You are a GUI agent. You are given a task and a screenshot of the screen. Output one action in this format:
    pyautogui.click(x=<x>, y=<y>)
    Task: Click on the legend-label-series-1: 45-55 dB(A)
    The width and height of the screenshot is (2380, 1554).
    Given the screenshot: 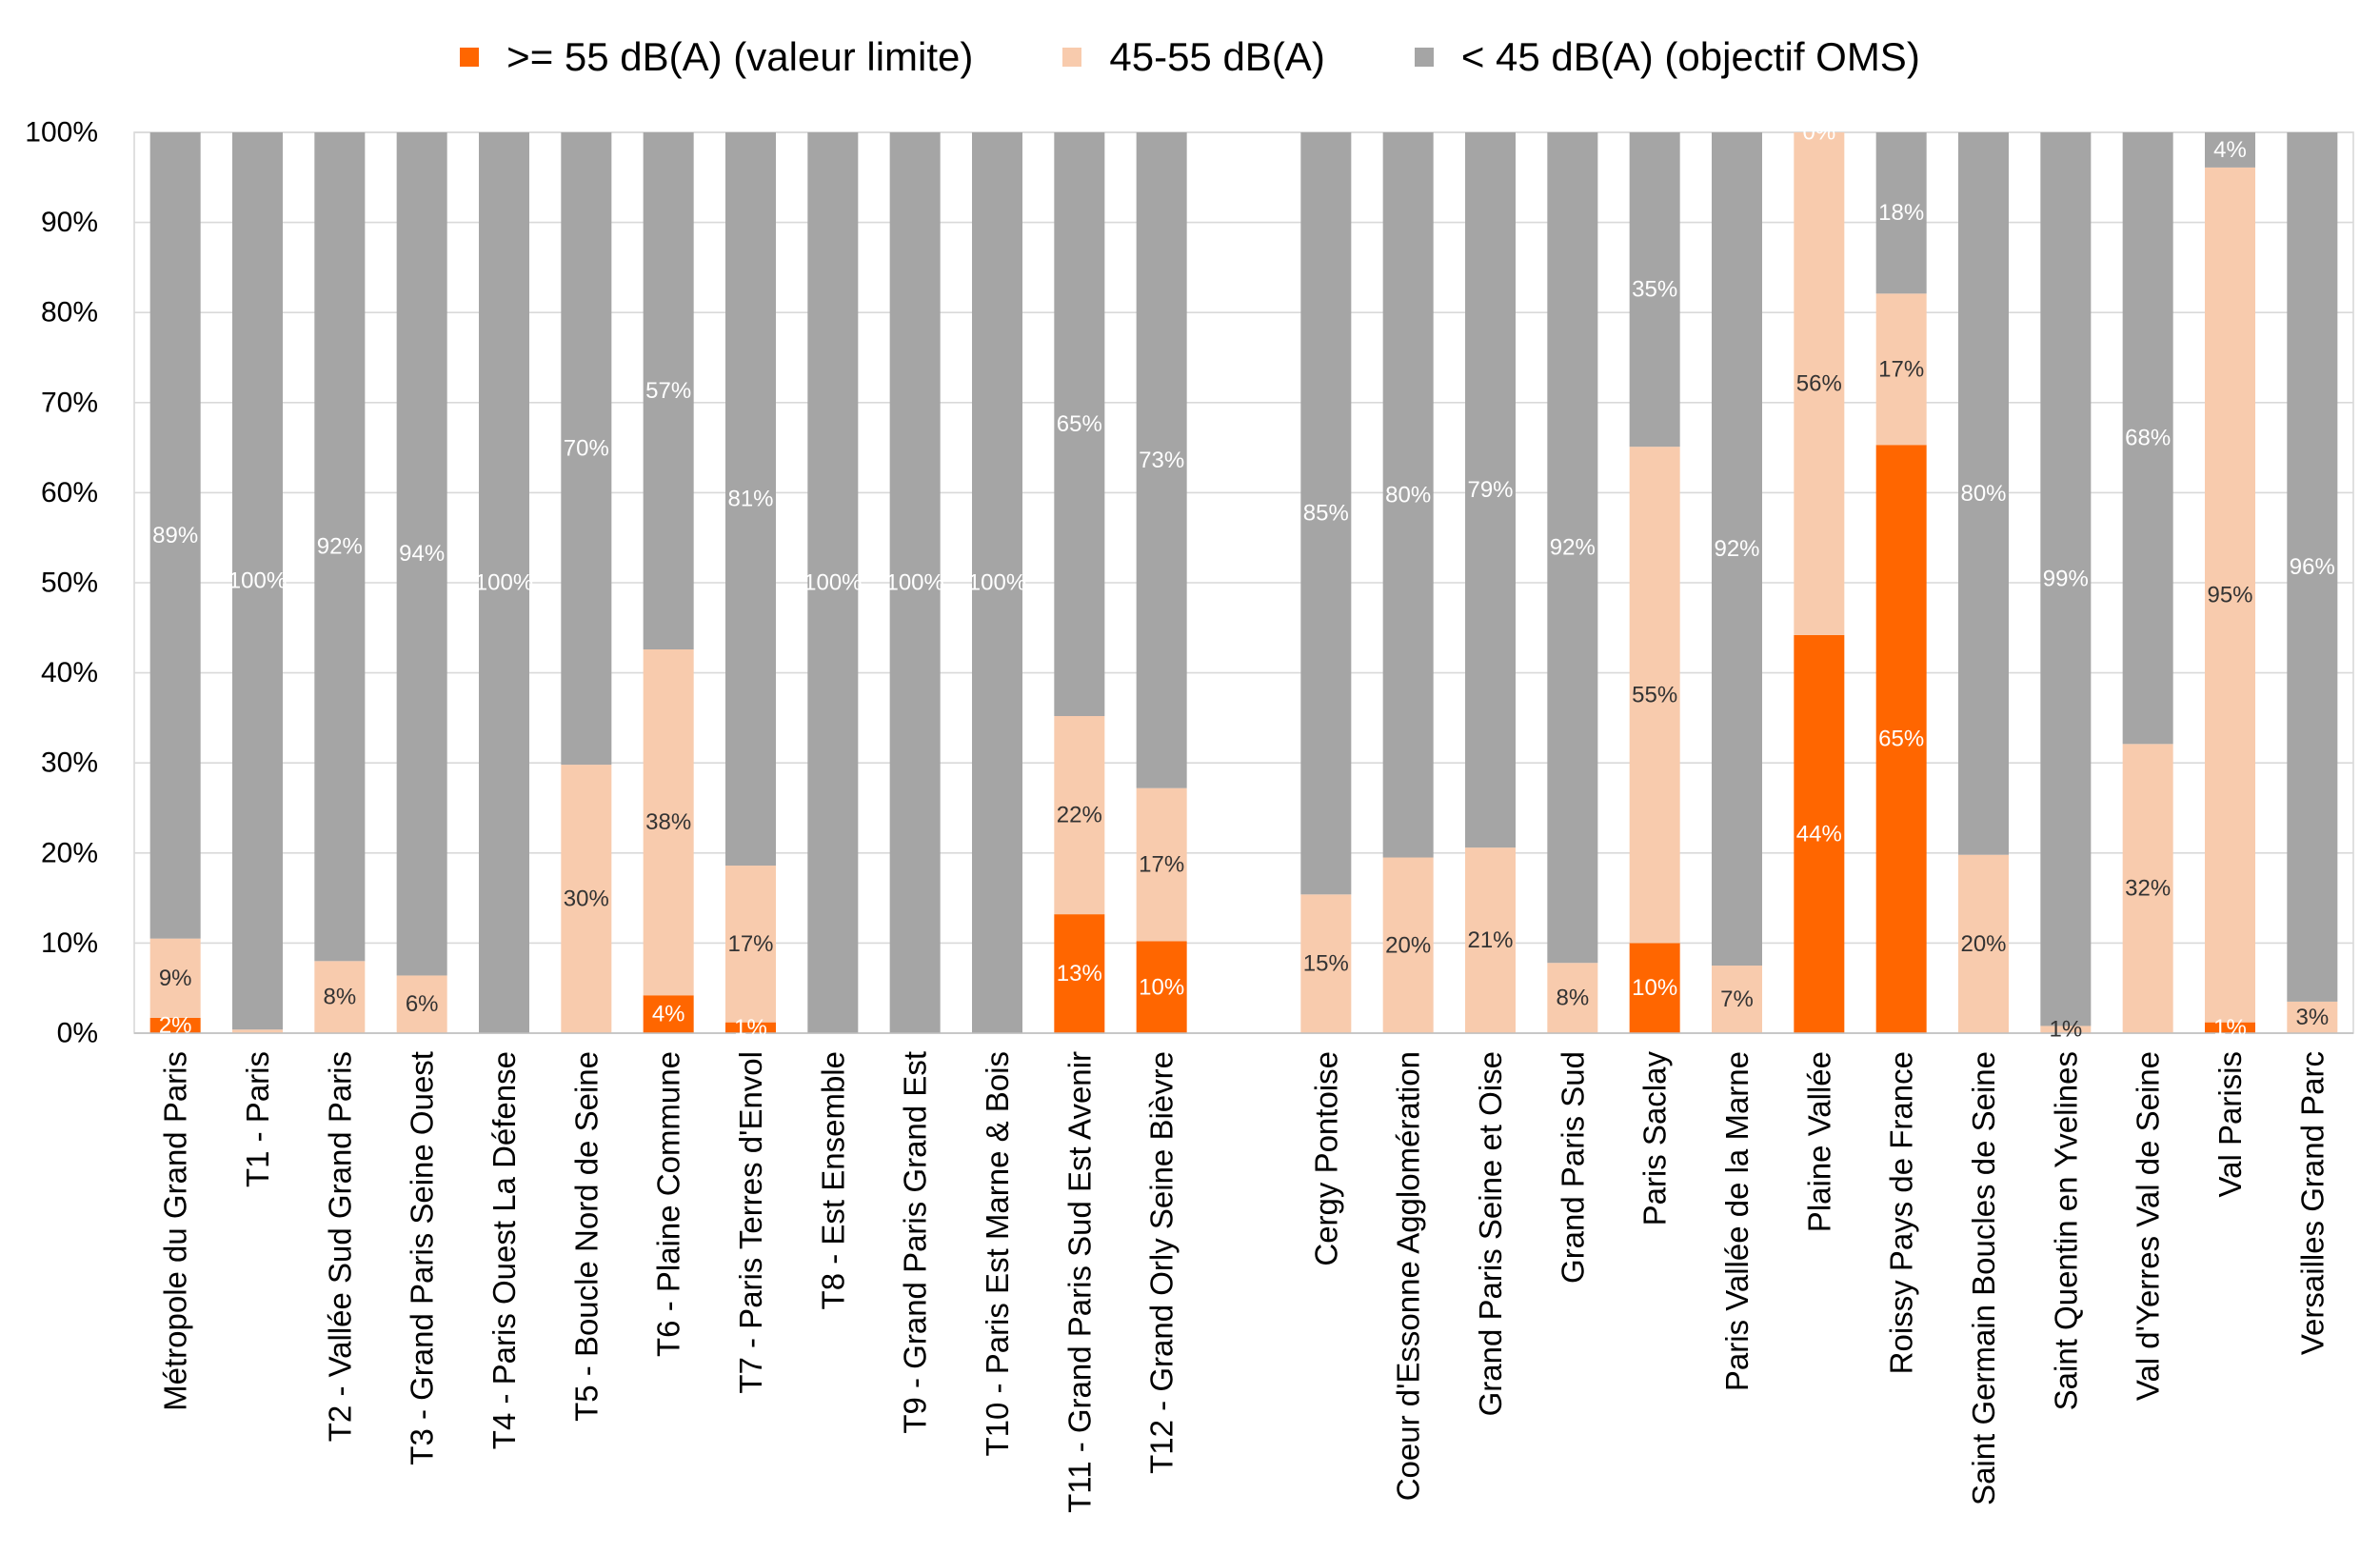 What is the action you would take?
    pyautogui.click(x=1217, y=56)
    